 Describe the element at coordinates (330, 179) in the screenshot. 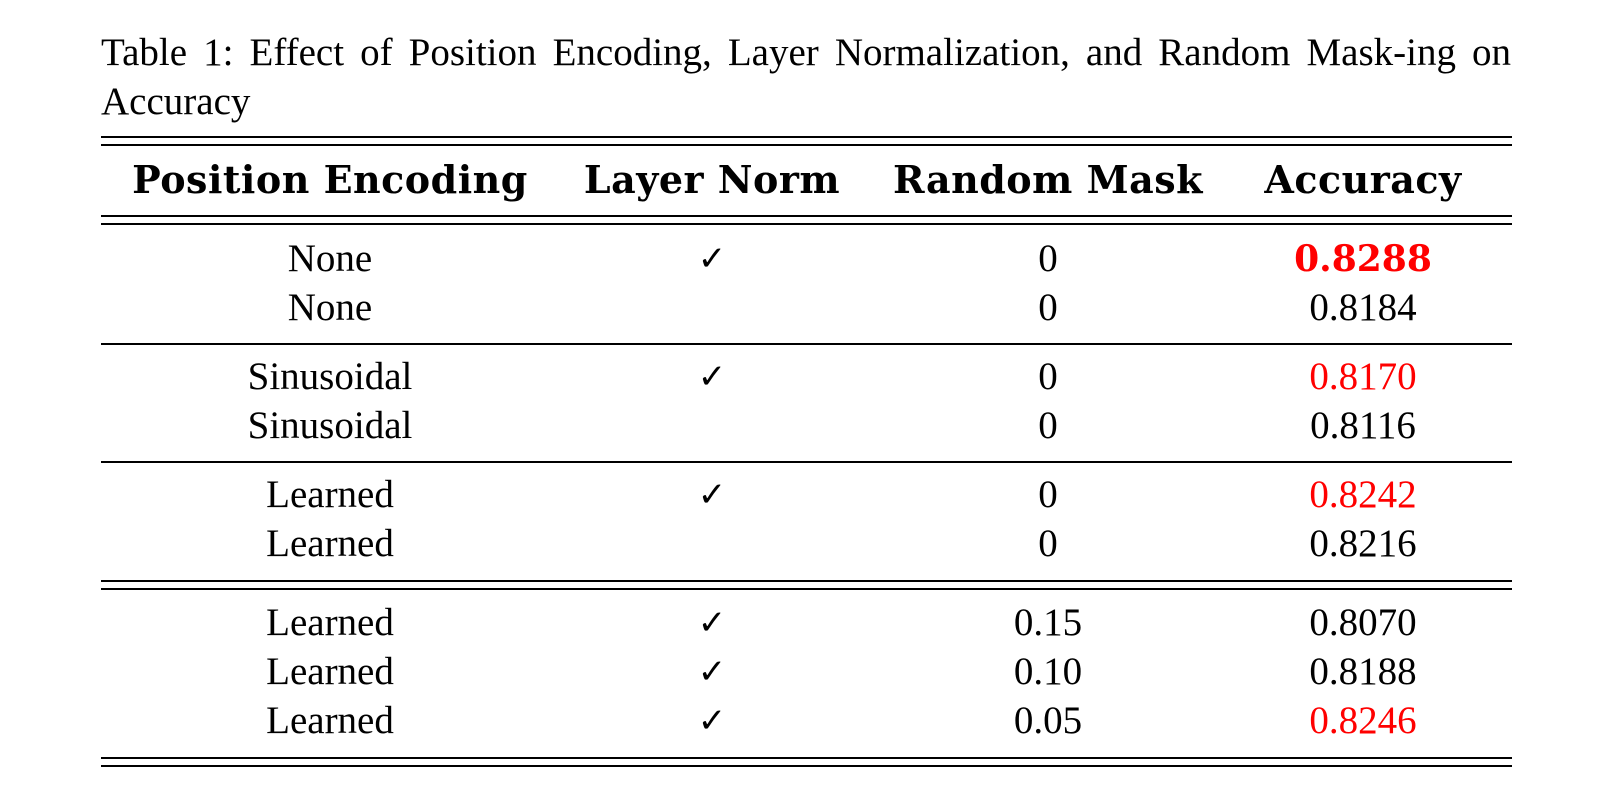

I see `header-position-encoding: Position Encoding` at that location.